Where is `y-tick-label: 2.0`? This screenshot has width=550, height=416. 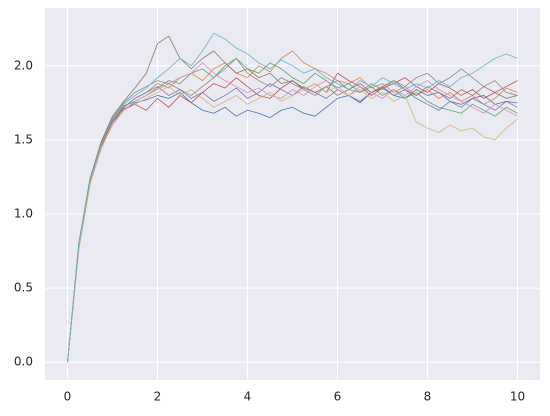
y-tick-label: 2.0 is located at coordinates (23, 65).